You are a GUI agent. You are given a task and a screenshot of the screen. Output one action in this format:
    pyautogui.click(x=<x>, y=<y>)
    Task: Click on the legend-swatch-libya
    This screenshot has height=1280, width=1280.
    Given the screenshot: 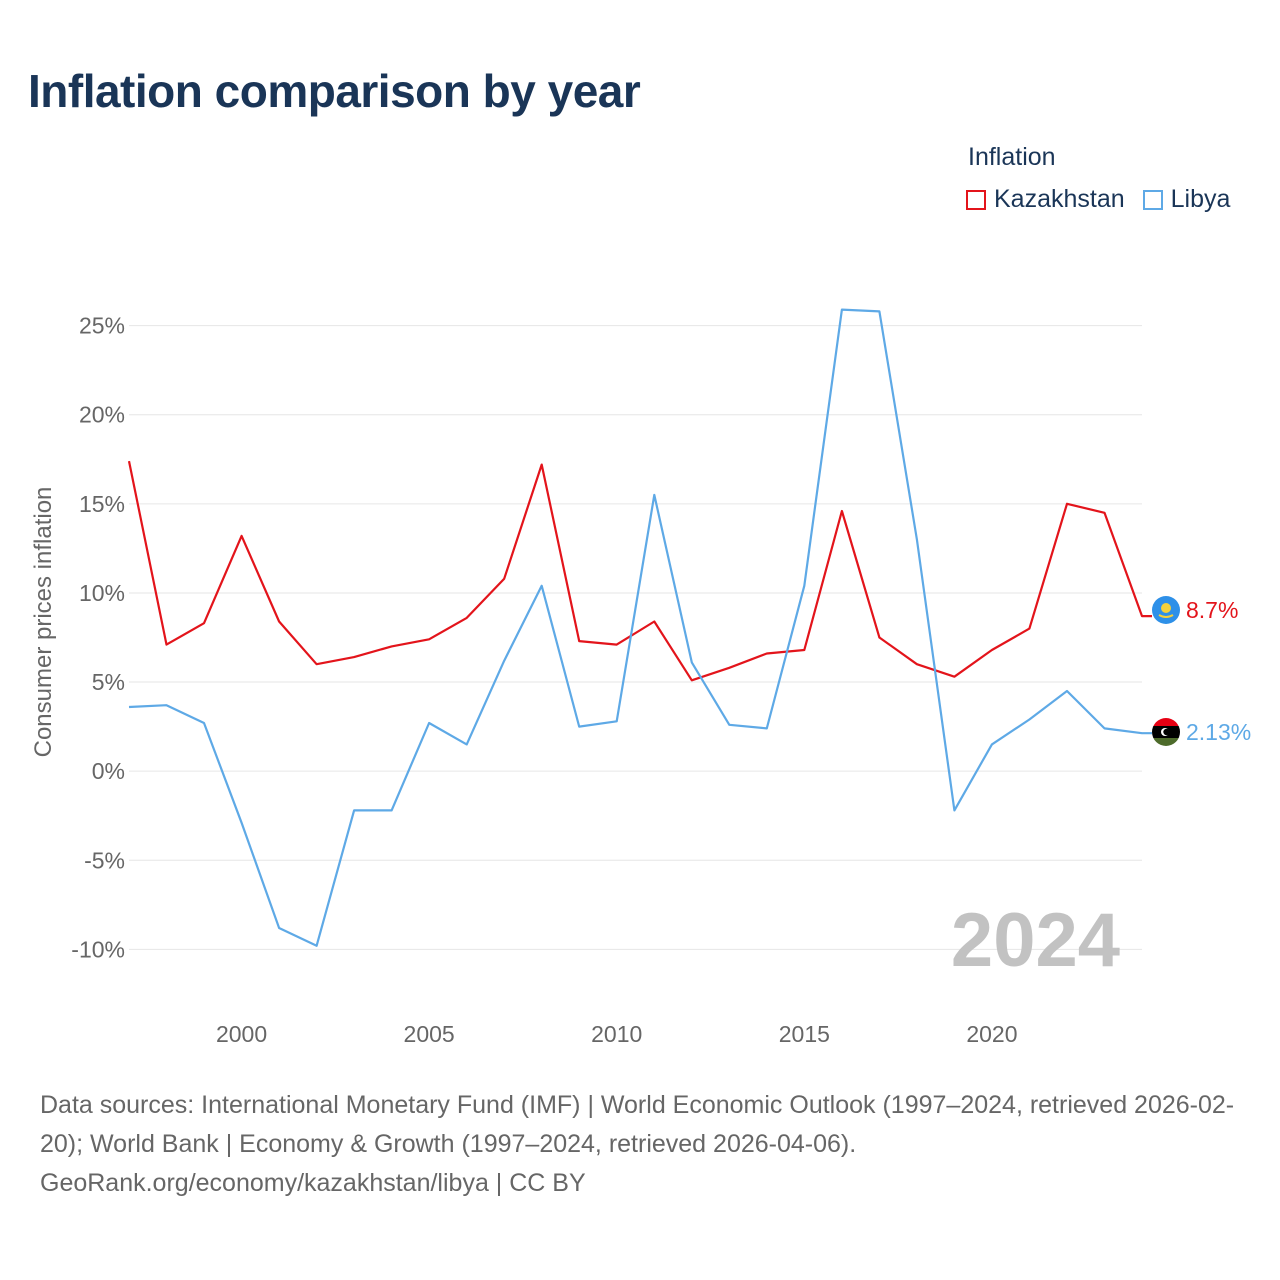 What is the action you would take?
    pyautogui.click(x=1152, y=199)
    